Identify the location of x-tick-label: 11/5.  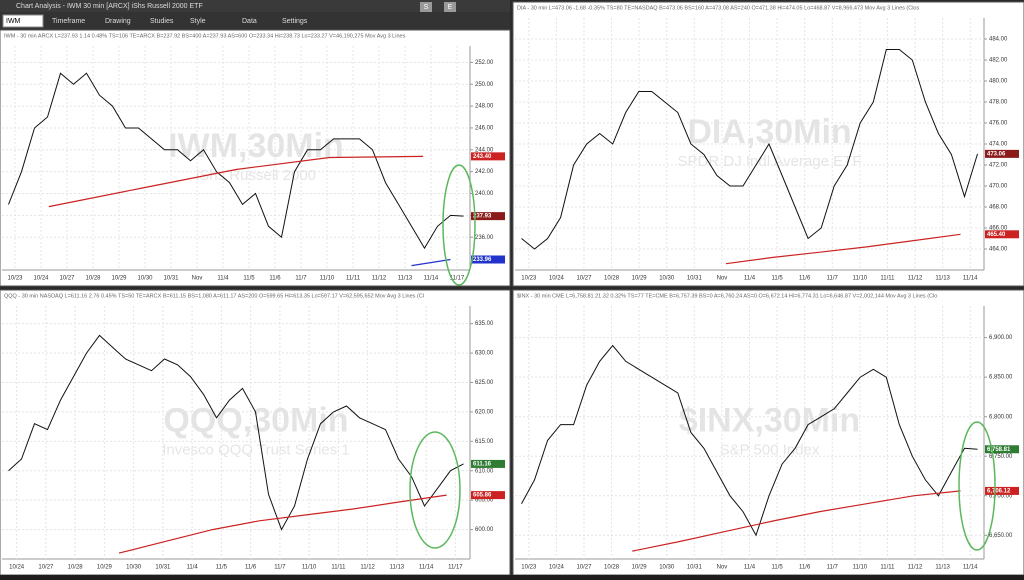
(222, 568).